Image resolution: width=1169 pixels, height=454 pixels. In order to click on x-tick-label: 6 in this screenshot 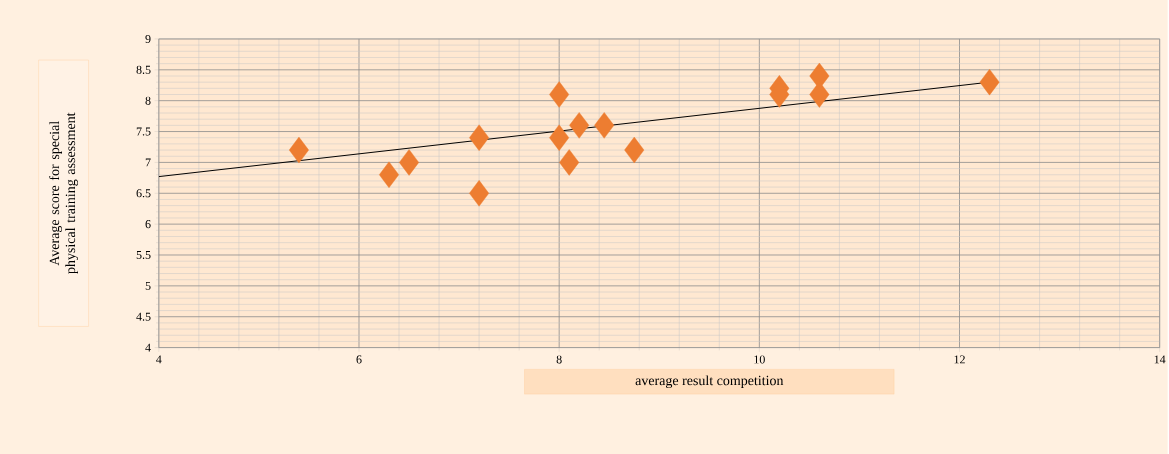, I will do `click(359, 359)`.